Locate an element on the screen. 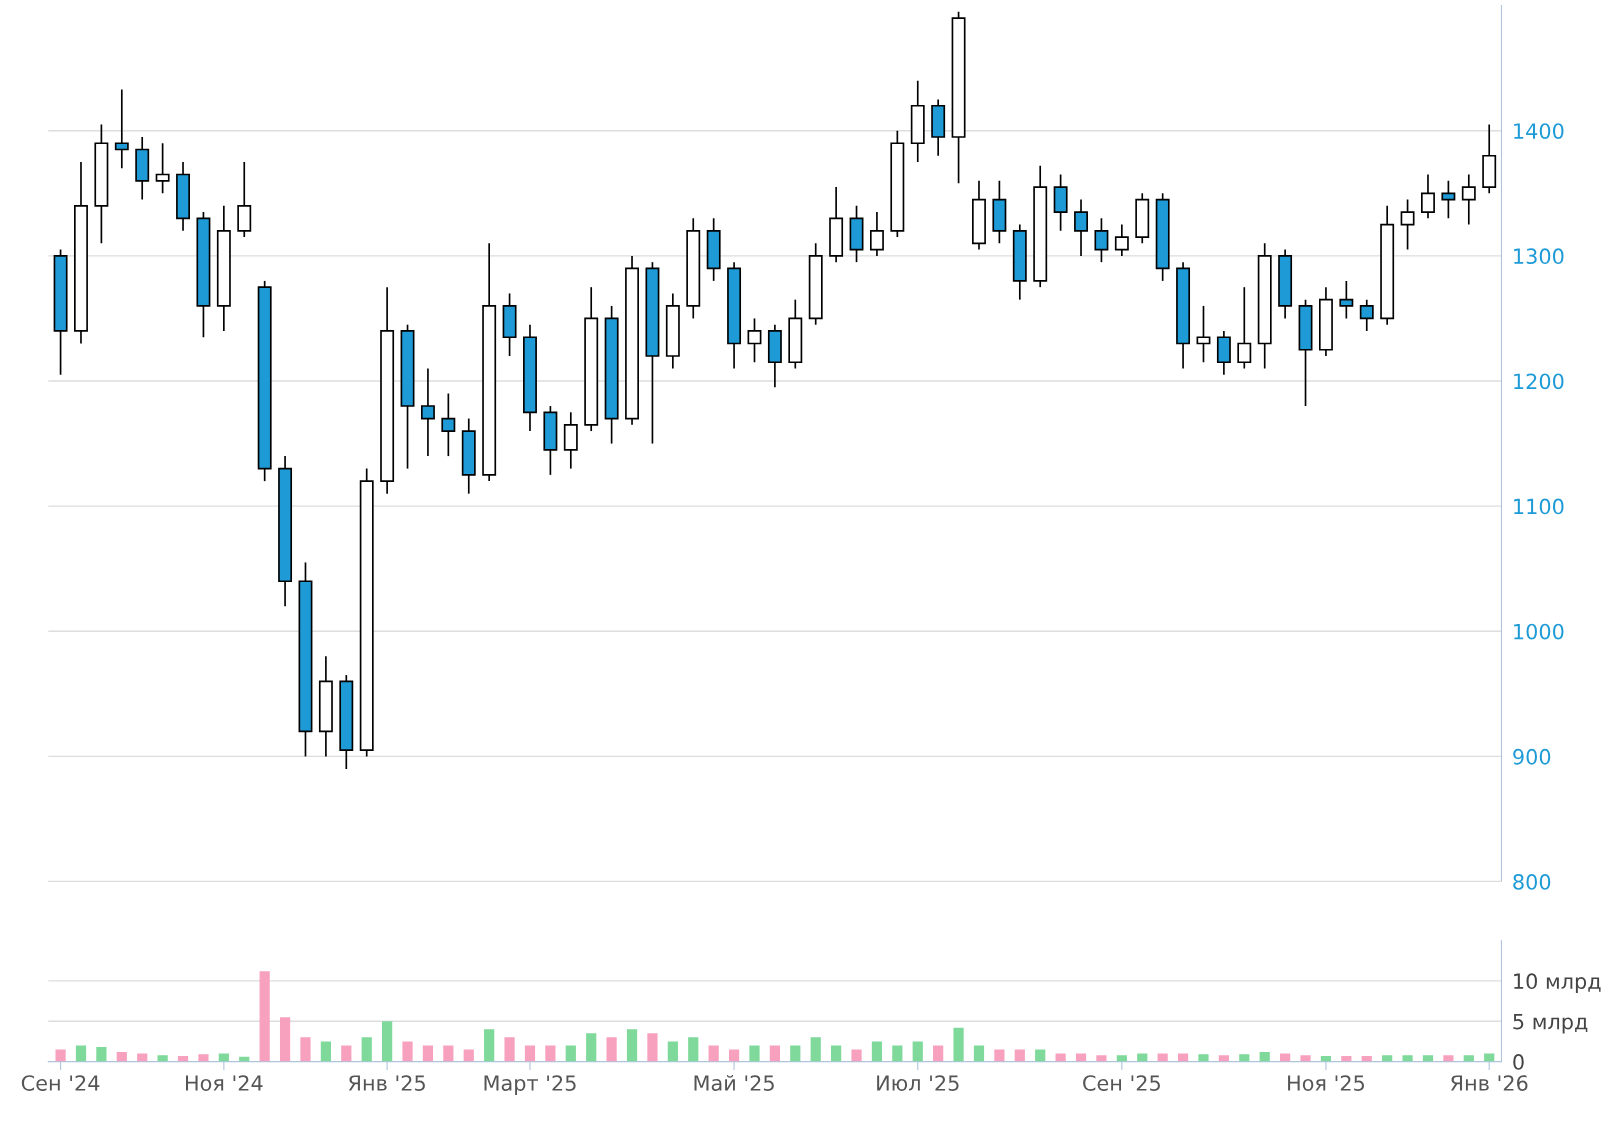 The width and height of the screenshot is (1611, 1121). x-tick-label: Июл '25 is located at coordinates (918, 1083).